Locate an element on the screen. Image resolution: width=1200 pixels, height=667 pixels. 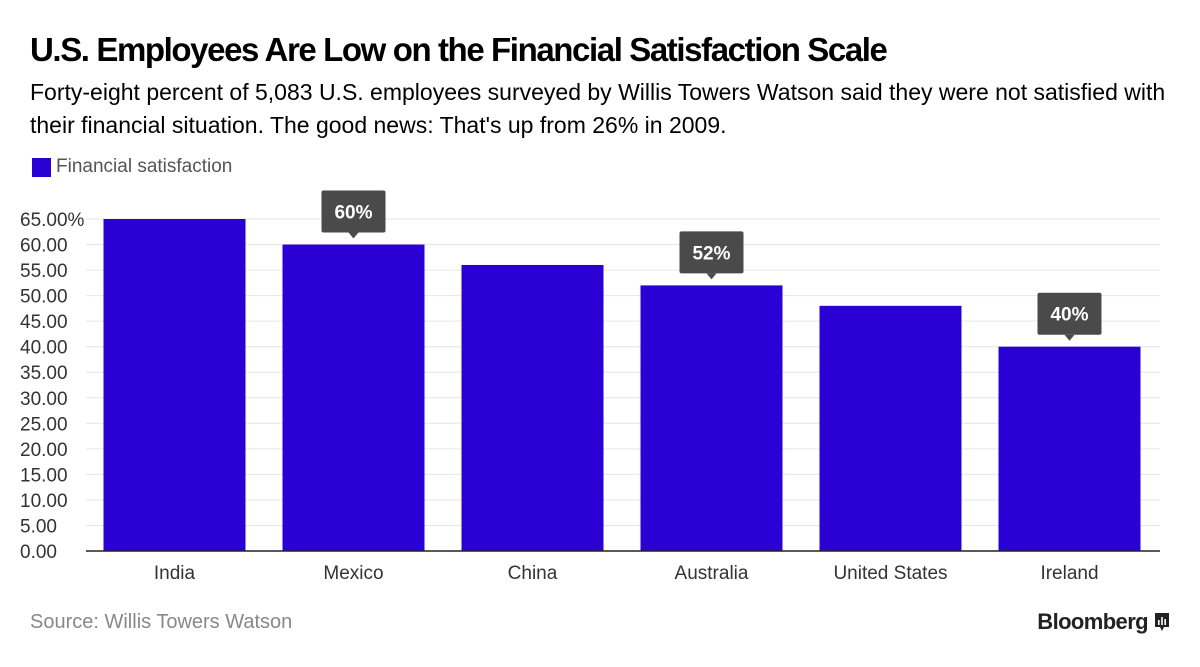
y-tick-label: 10.00 is located at coordinates (44, 501).